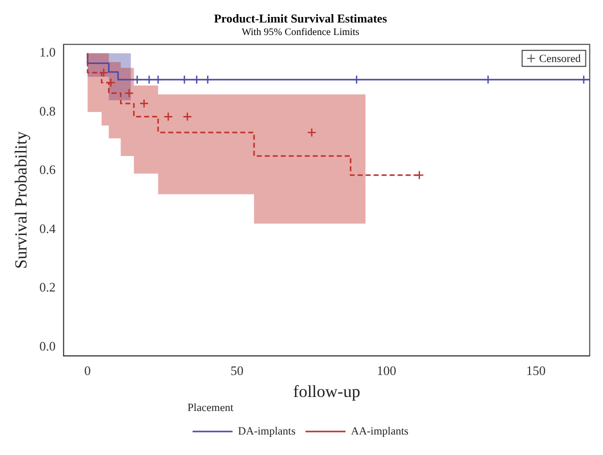 This screenshot has height=455, width=603. Describe the element at coordinates (301, 18) in the screenshot. I see `chart-title: Product-Limit Survival Estimates` at that location.